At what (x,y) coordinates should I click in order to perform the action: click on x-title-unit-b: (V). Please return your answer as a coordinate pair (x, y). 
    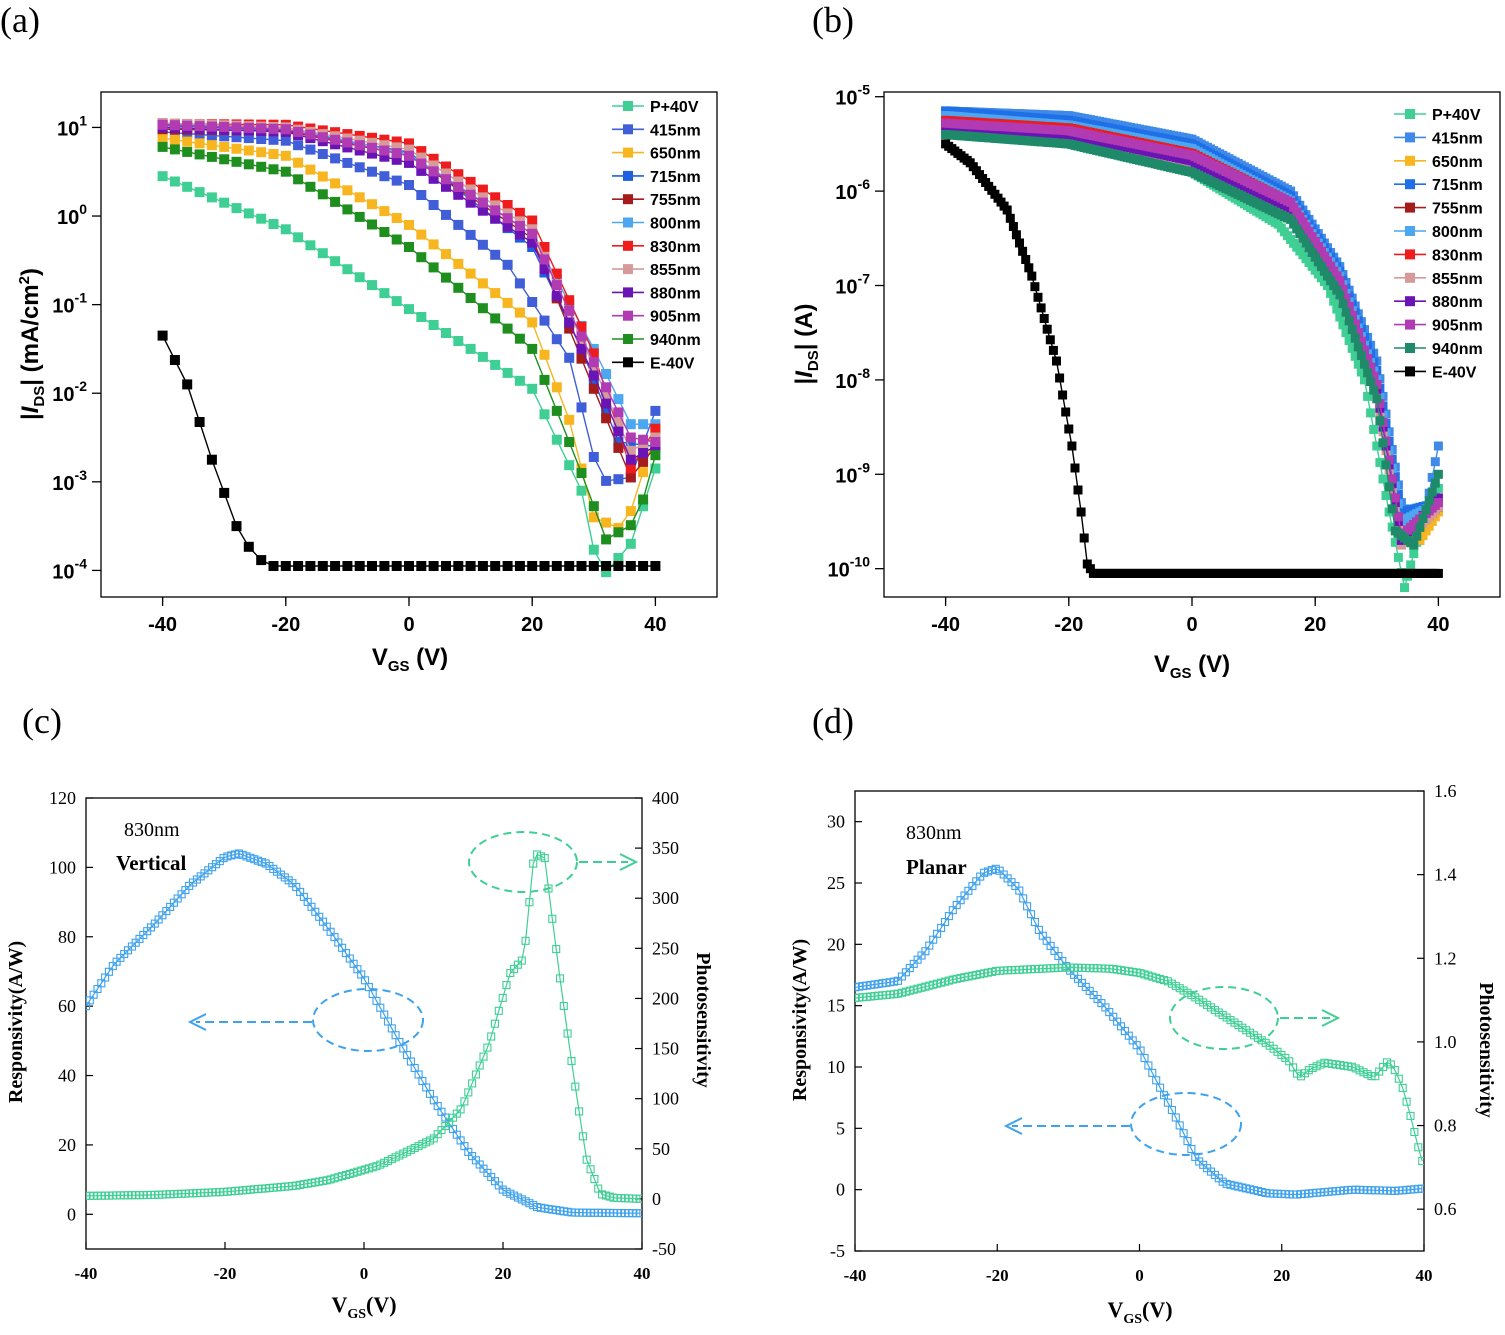
    Looking at the image, I should click on (1211, 664).